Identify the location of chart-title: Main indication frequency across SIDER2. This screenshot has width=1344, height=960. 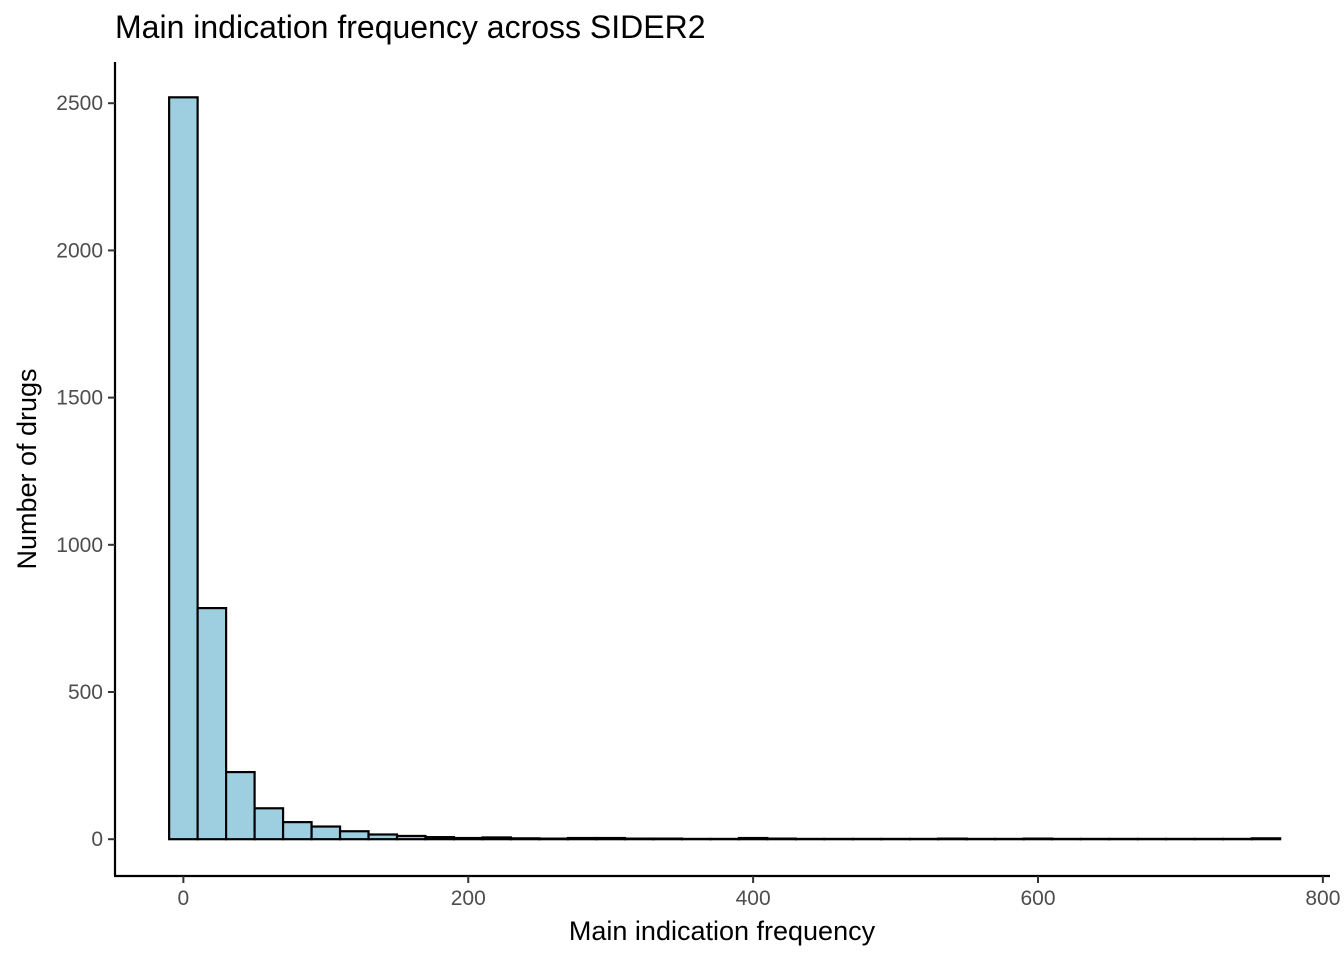
(410, 27).